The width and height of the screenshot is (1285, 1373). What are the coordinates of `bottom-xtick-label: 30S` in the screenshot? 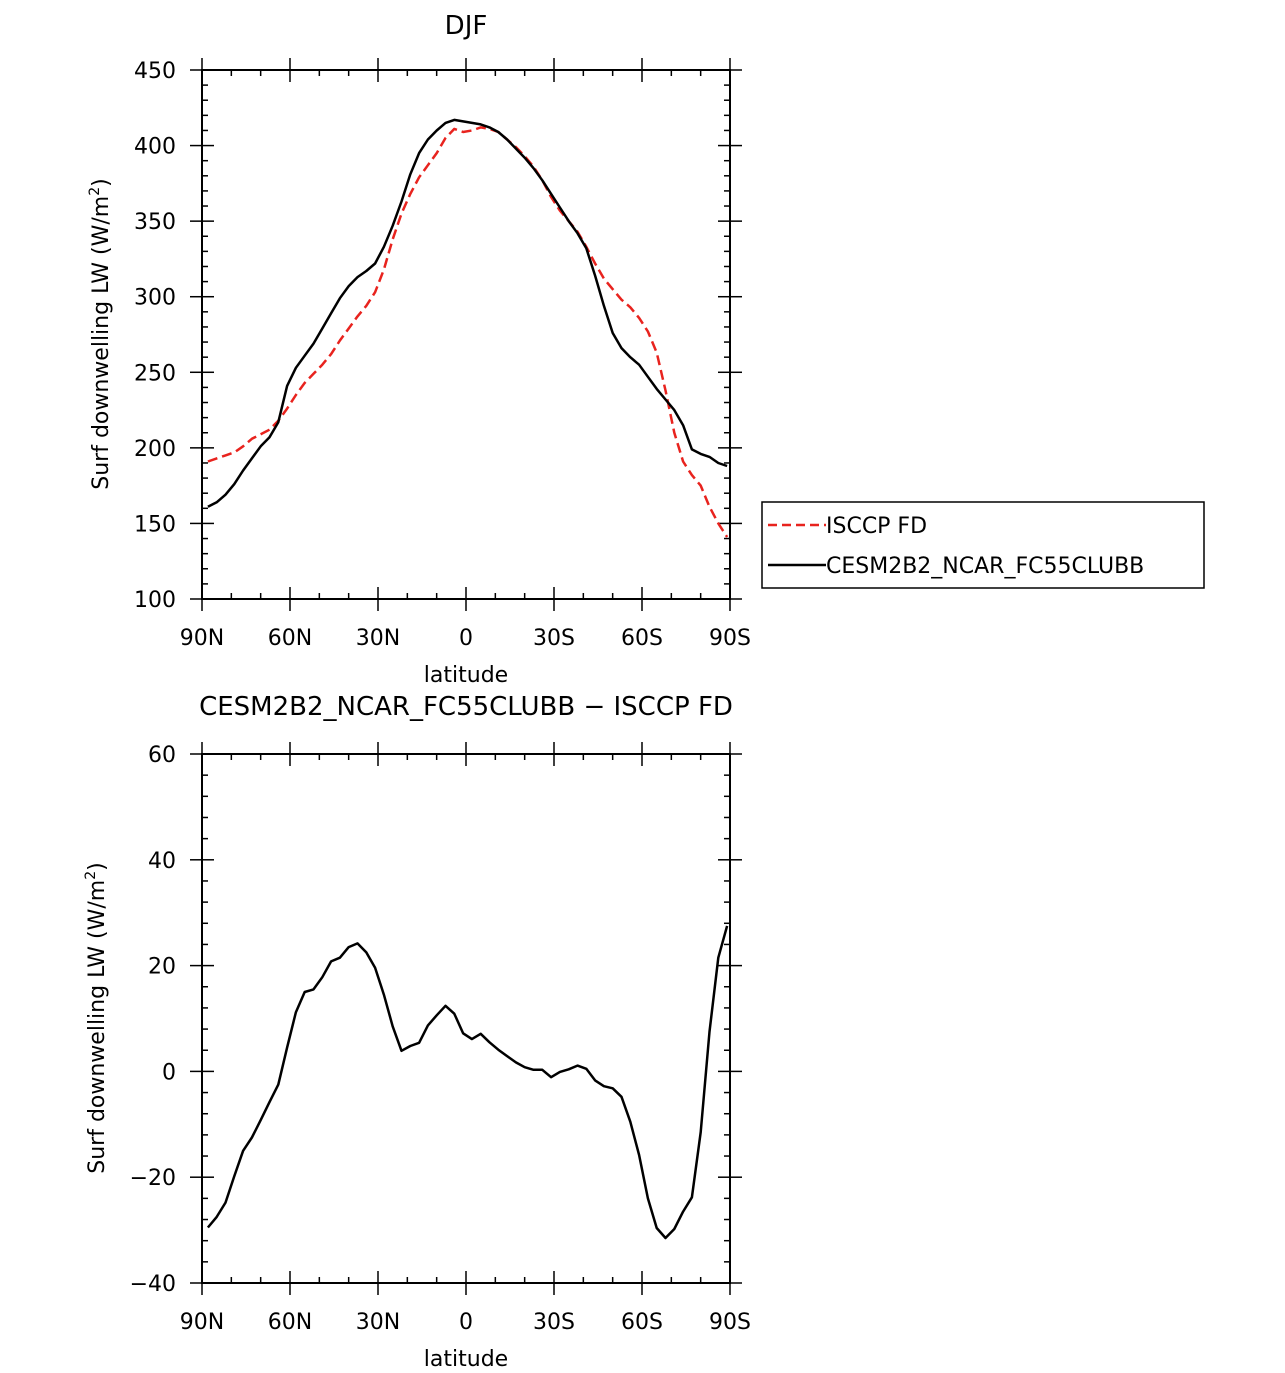 It's located at (554, 1322).